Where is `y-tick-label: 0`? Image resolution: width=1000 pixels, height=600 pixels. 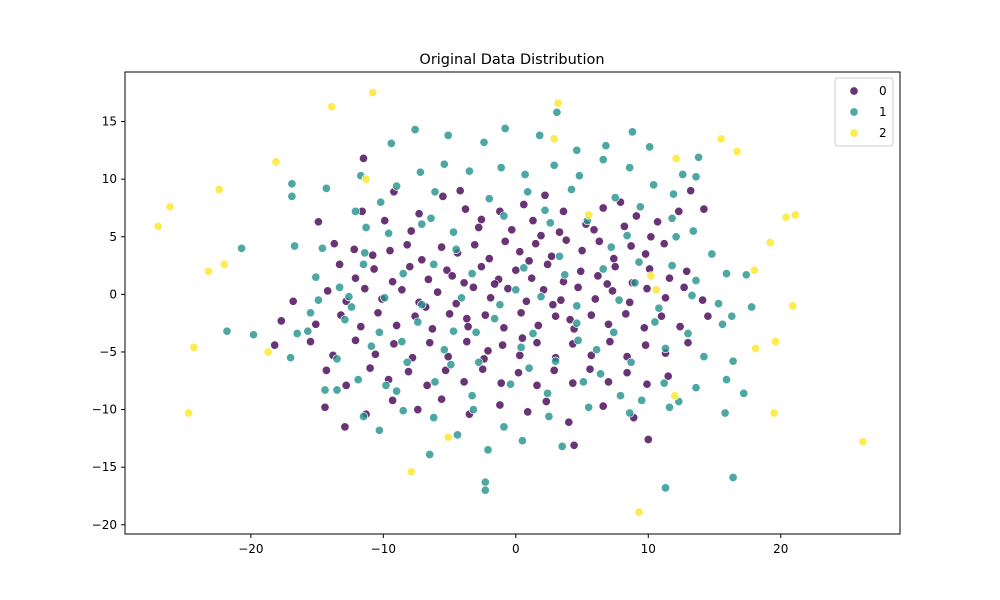 y-tick-label: 0 is located at coordinates (113, 294).